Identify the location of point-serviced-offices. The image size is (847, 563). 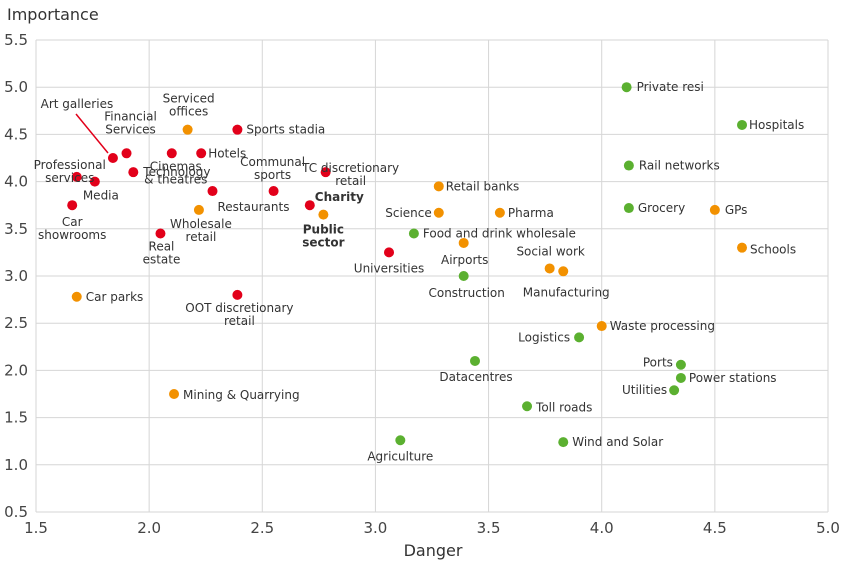
(187, 129).